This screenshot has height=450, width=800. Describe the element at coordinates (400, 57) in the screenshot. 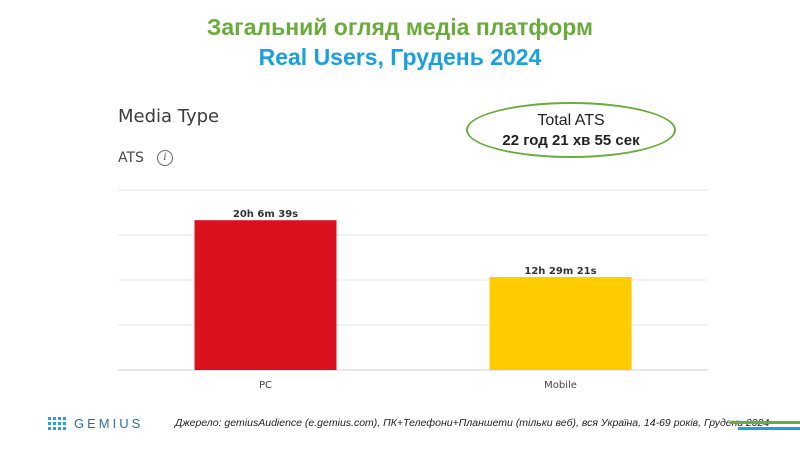

I see `slide-subtitle: Real Users, Грудень 2024` at that location.